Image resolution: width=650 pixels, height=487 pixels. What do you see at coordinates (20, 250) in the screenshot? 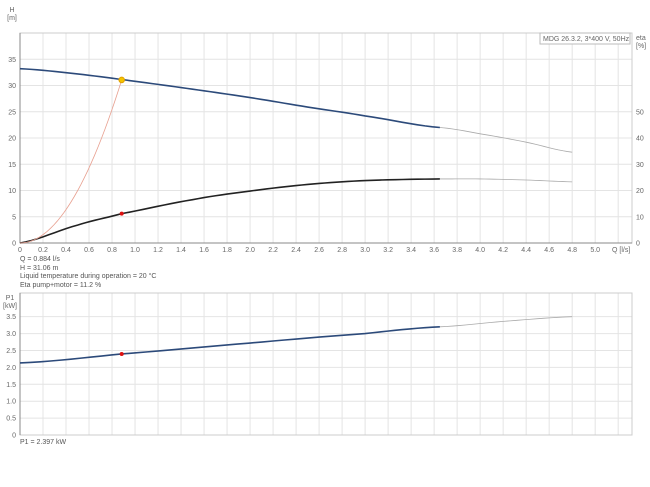
I see `x-tick-label: 0` at bounding box center [20, 250].